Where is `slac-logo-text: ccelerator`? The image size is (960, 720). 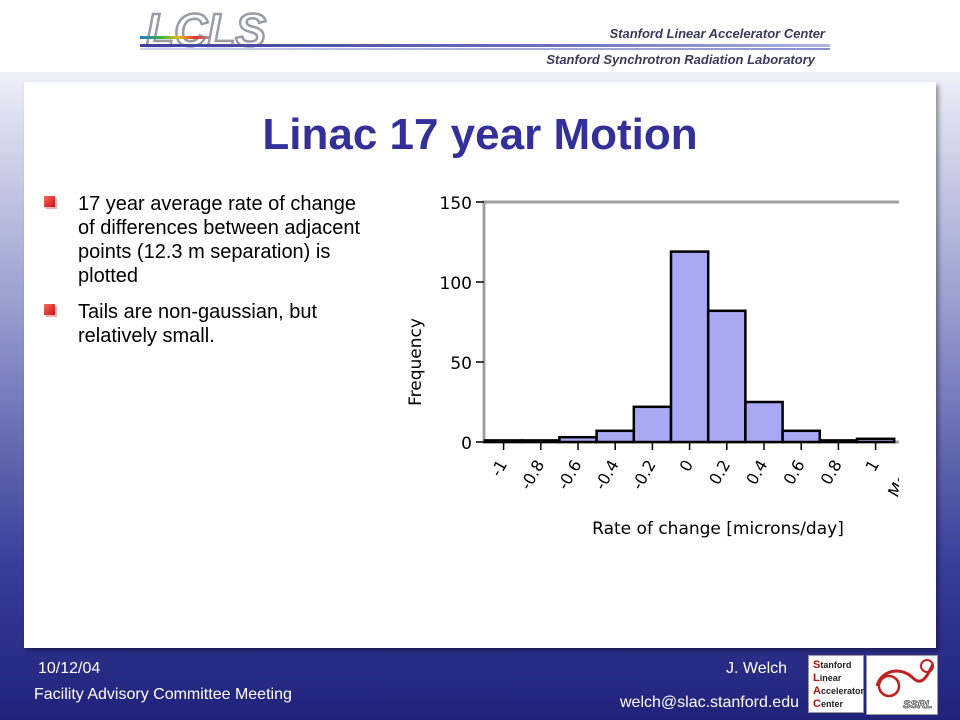 slac-logo-text: ccelerator is located at coordinates (842, 691).